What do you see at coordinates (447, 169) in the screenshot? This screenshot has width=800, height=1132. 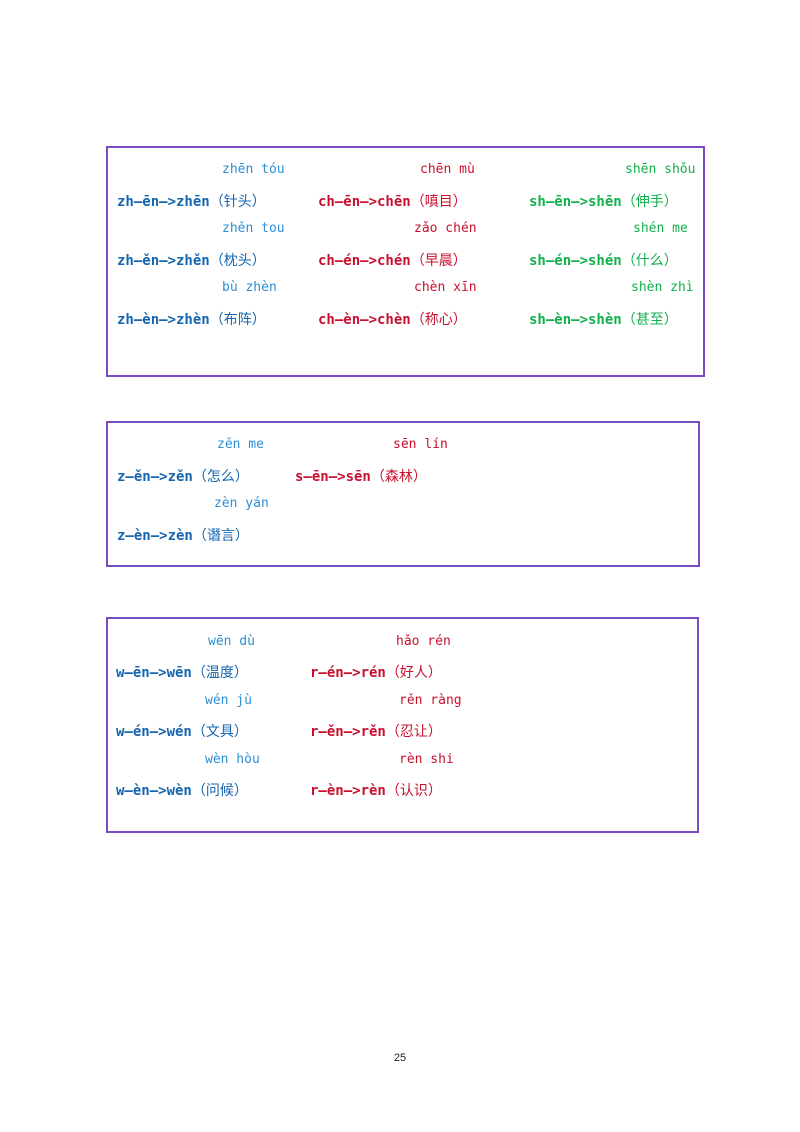 I see `pinyin-ch-1: chēn mù` at bounding box center [447, 169].